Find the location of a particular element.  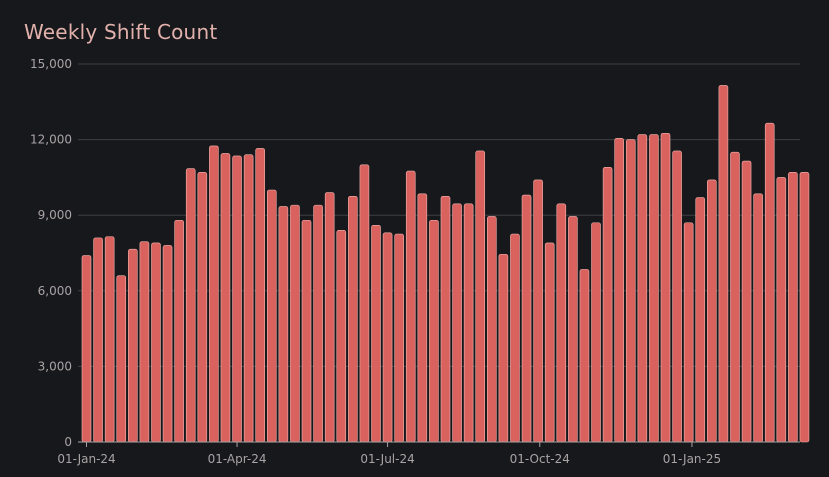

y-tick-label: 0 is located at coordinates (68, 442).